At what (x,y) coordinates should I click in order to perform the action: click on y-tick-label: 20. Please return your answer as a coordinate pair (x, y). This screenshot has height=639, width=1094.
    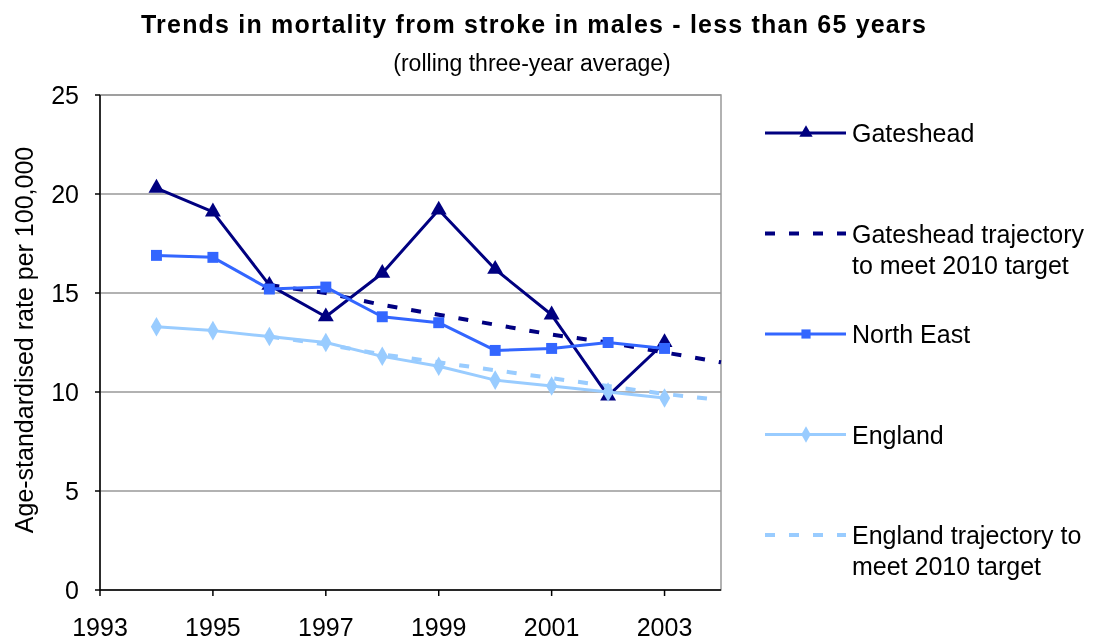
    Looking at the image, I should click on (65, 194).